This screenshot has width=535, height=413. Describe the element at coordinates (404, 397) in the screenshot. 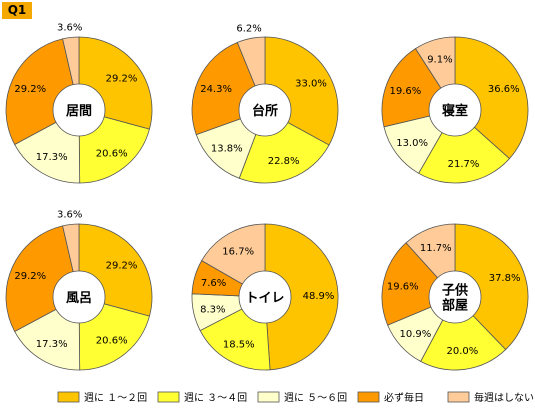

I see `legend-label: 必ず毎日` at that location.